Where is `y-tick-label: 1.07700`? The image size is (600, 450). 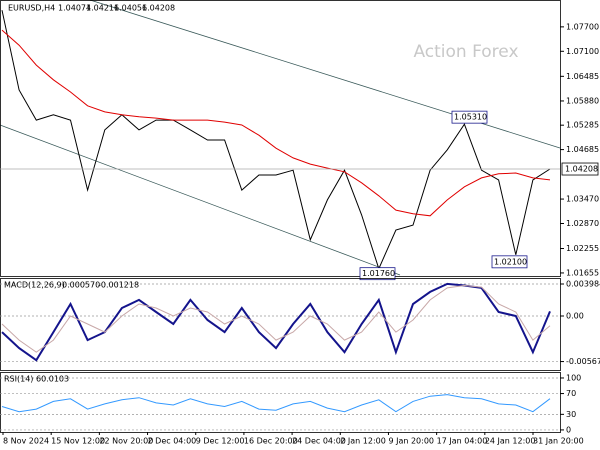
y-tick-label: 1.07700 is located at coordinates (582, 26).